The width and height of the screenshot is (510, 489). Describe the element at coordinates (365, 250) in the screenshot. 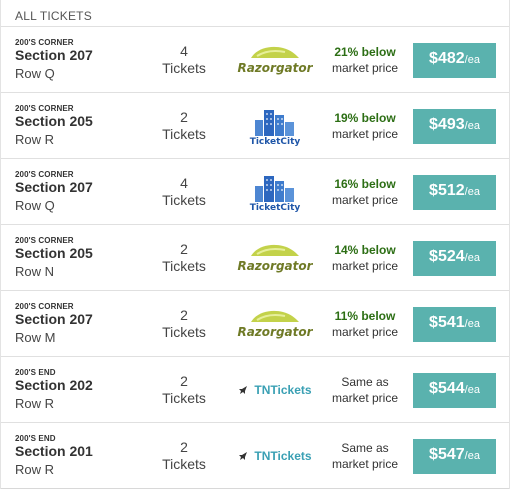

I see `savings-percent: 14% below` at that location.